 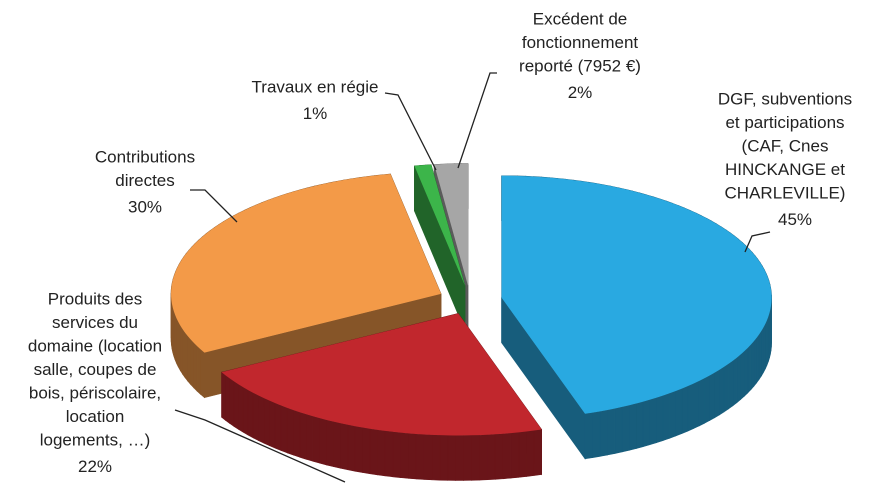 I want to click on slice-label: CHARLEVILLE), so click(x=785, y=192).